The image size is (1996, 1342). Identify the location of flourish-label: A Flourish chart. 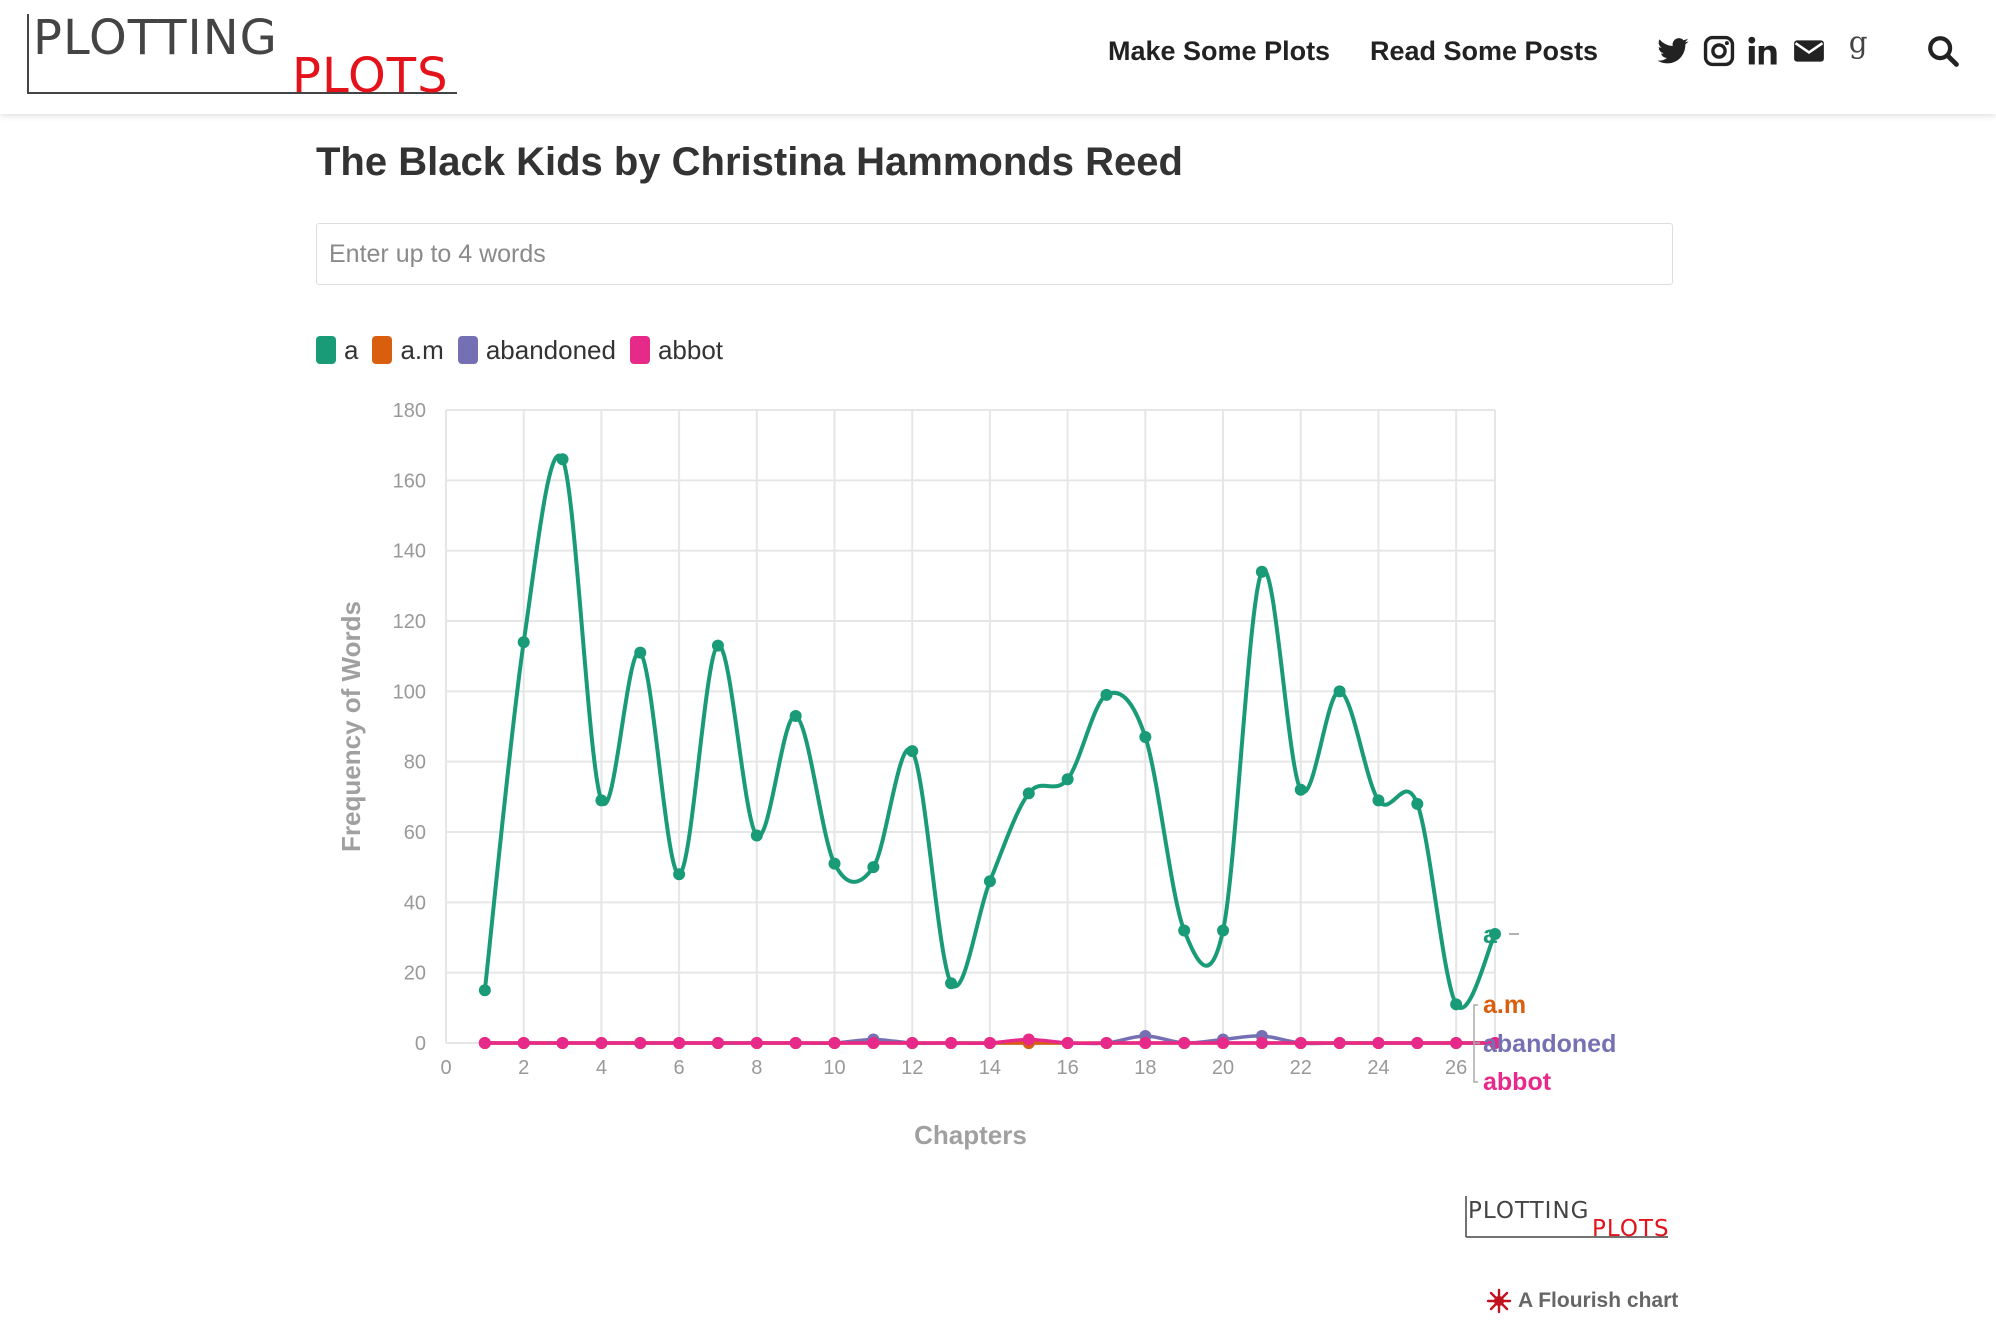
(1598, 1300).